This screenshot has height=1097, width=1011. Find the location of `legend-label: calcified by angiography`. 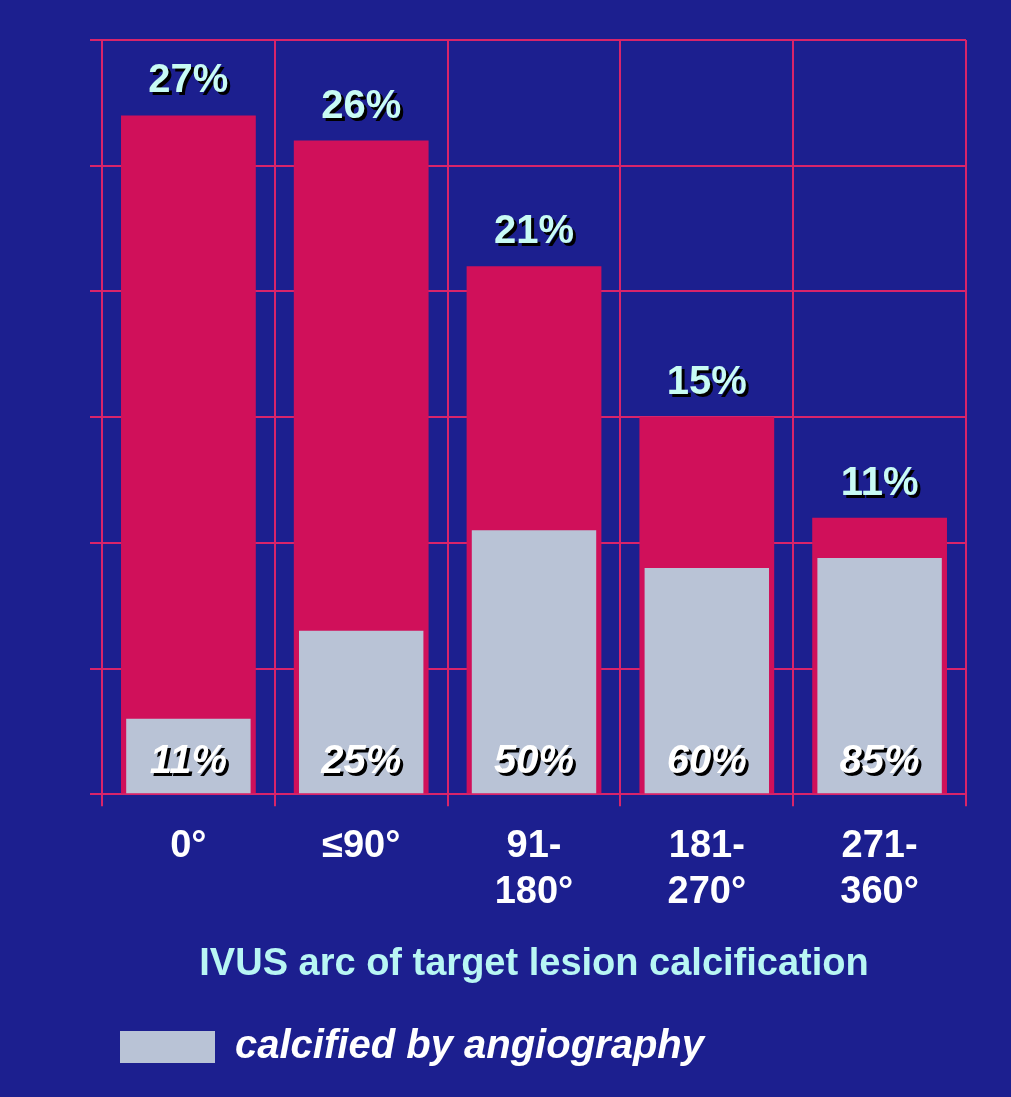

legend-label: calcified by angiography is located at coordinates (470, 1044).